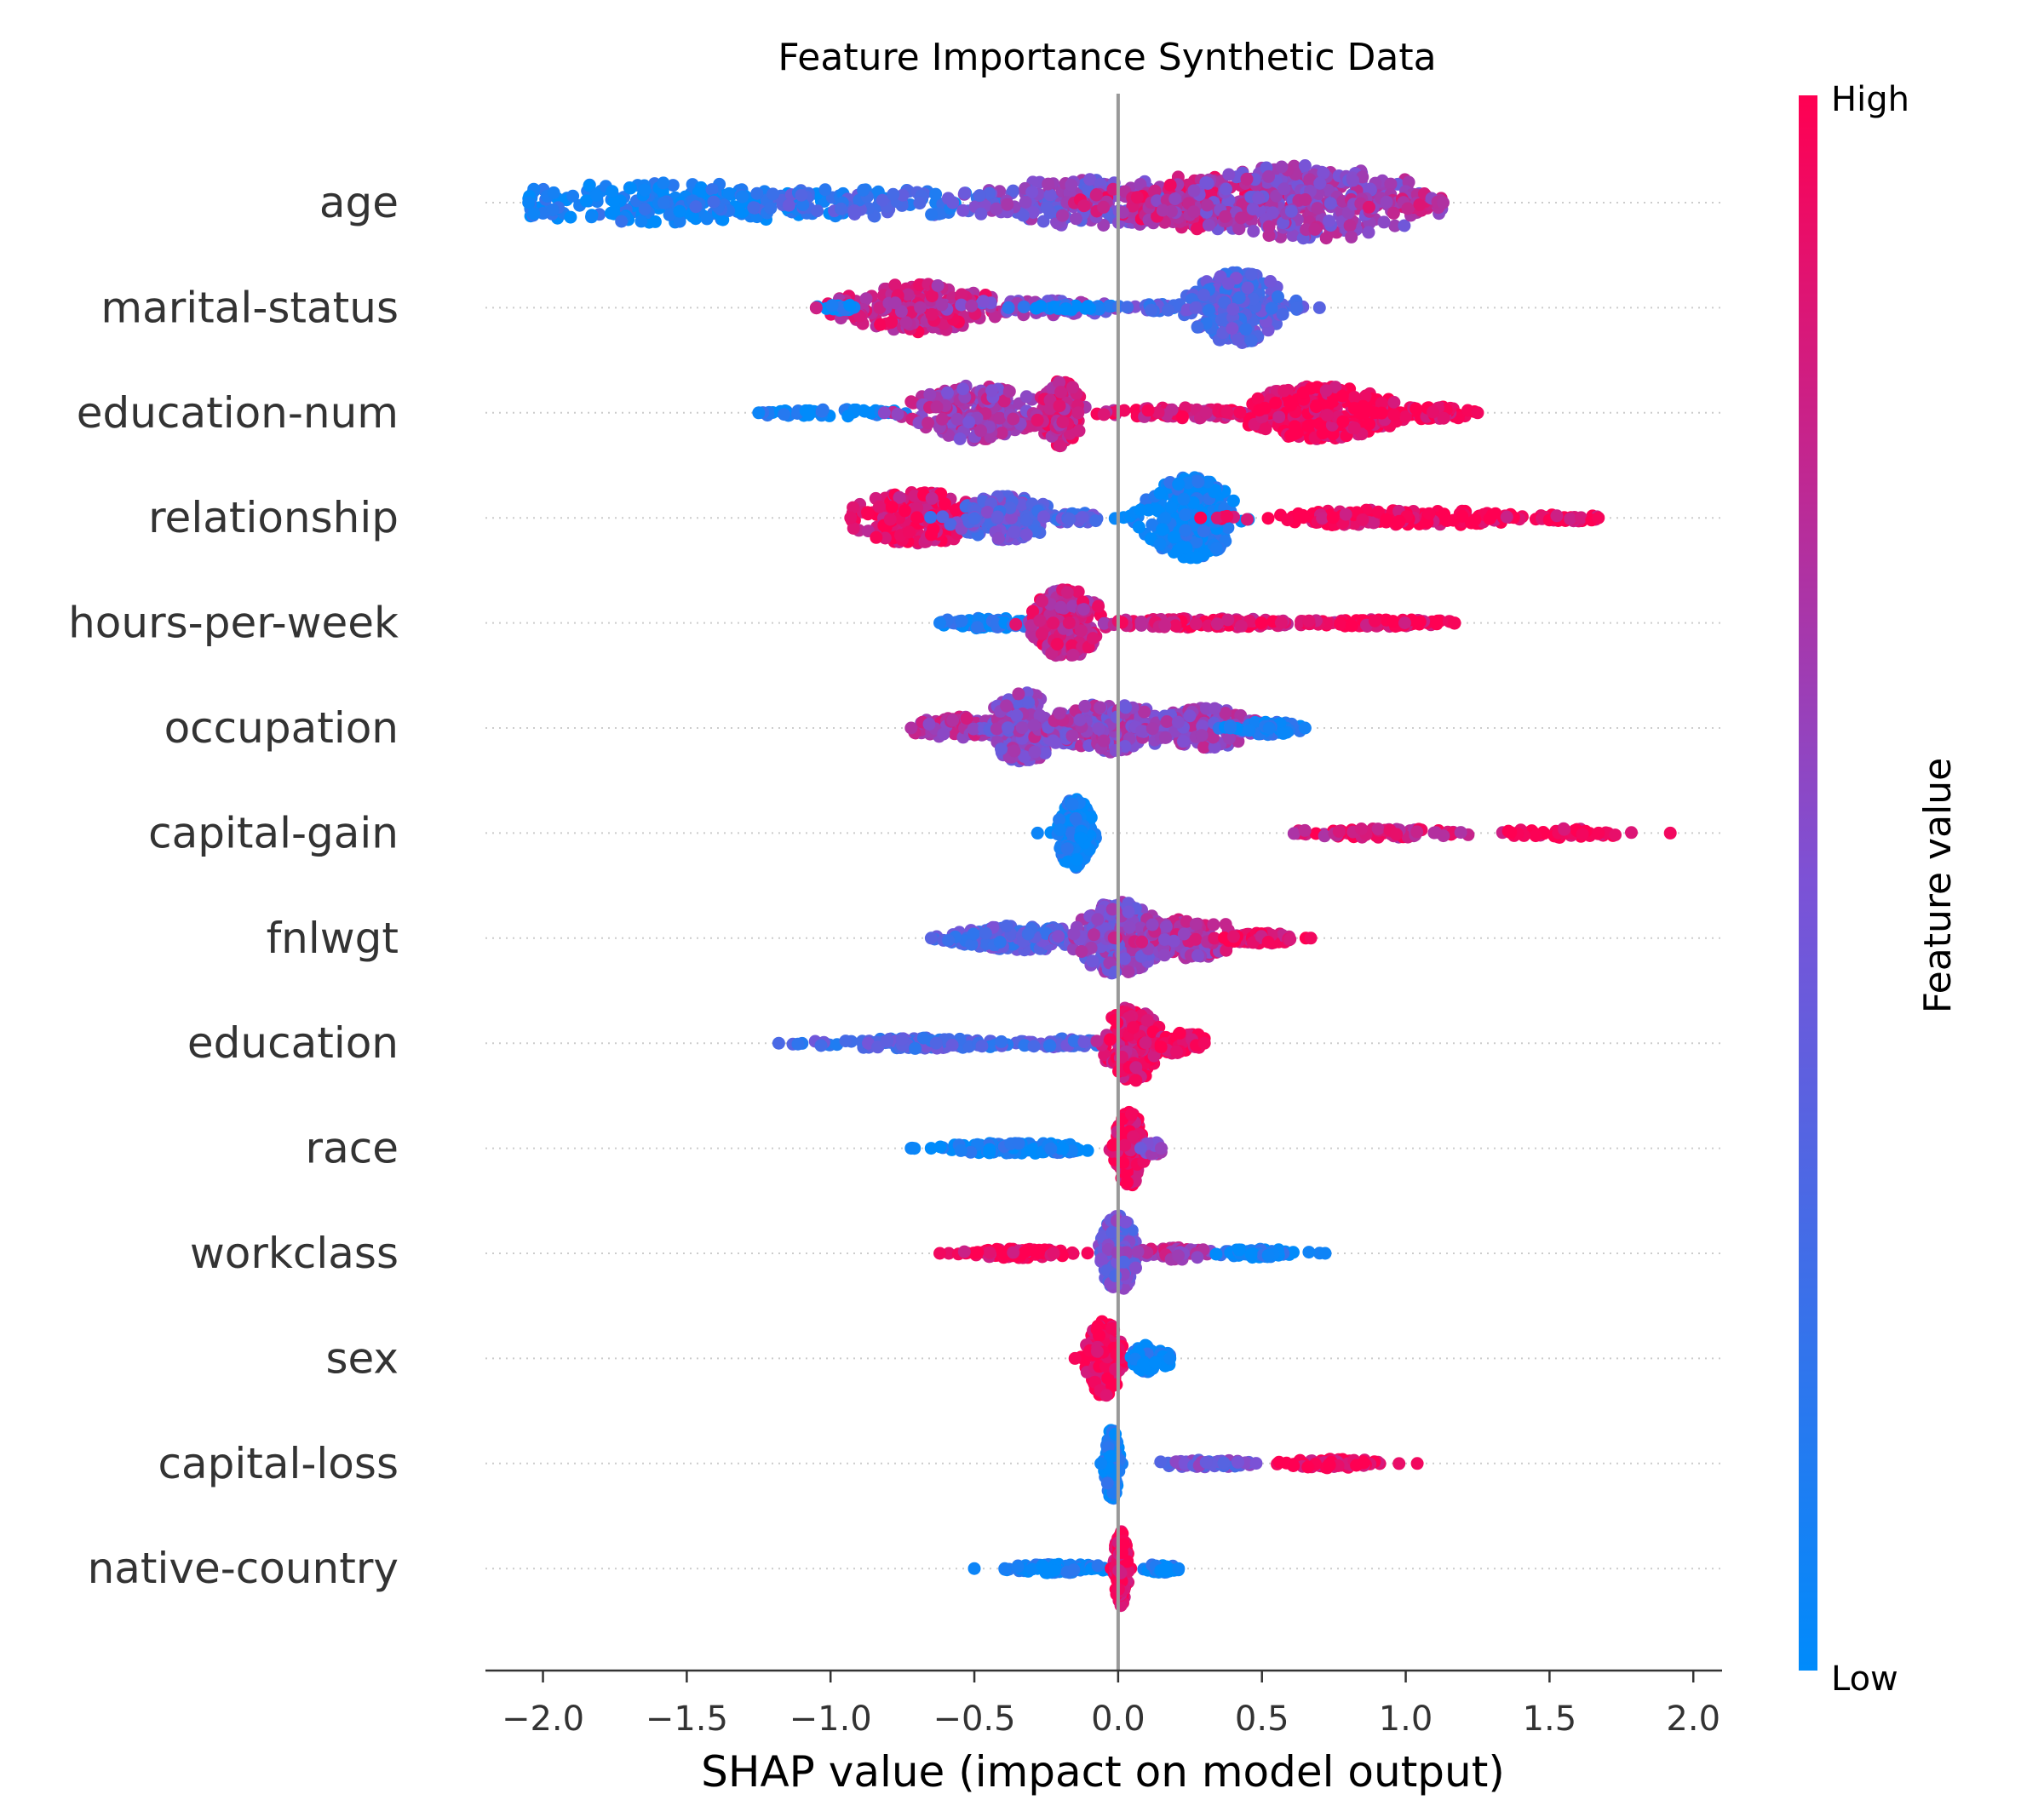  Describe the element at coordinates (294, 1253) in the screenshot. I see `feature-label-workclass: workclass` at that location.